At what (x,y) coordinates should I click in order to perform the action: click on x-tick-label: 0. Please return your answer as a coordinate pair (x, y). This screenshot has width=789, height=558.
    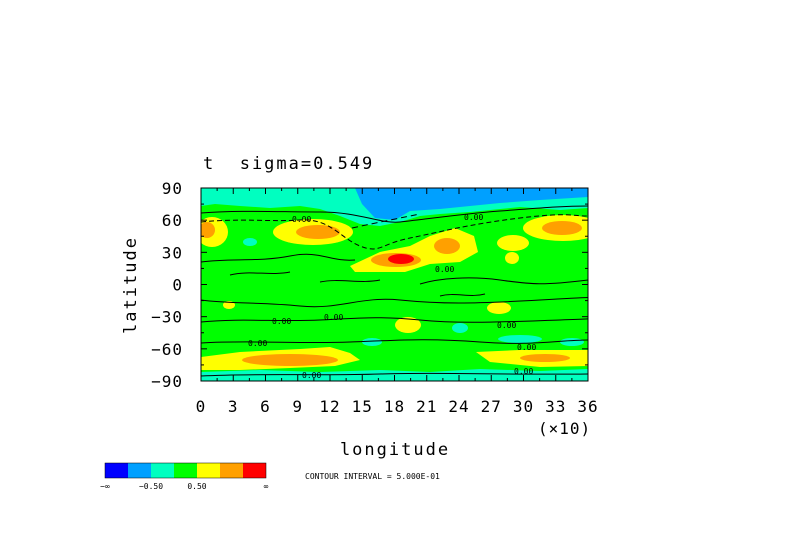
    Looking at the image, I should click on (201, 406).